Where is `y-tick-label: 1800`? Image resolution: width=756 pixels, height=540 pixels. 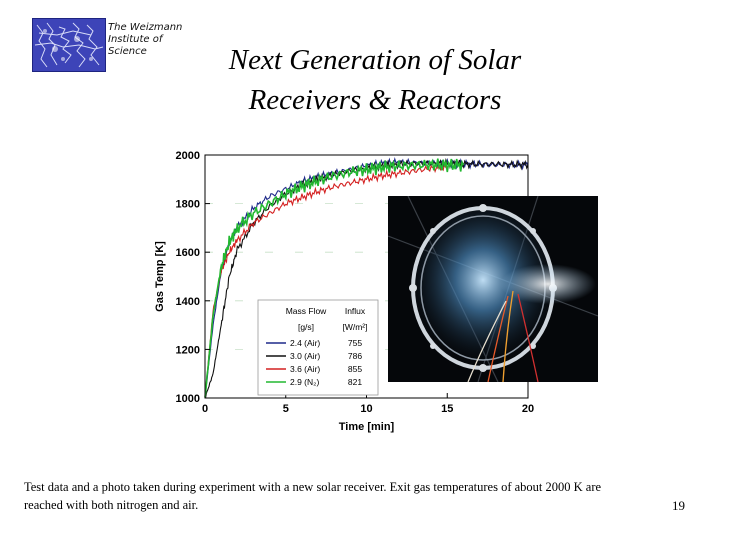
y-tick-label: 1800 is located at coordinates (188, 205).